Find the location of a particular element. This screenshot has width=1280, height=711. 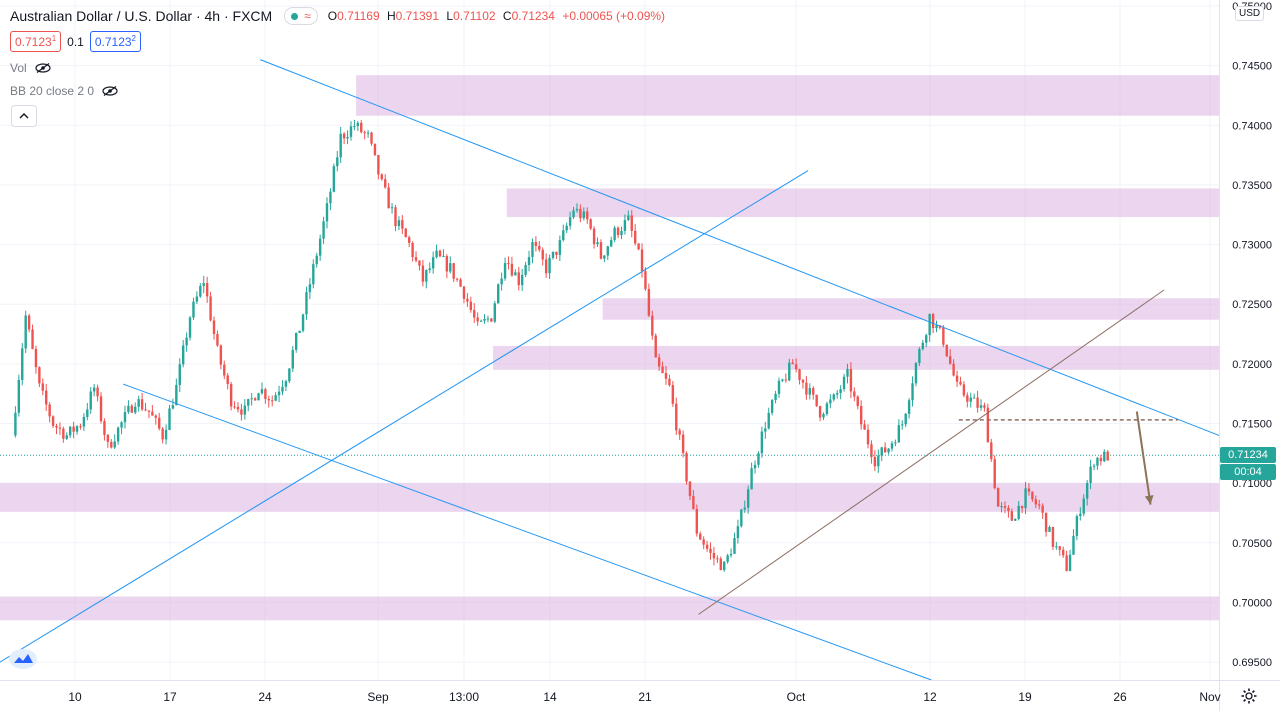

buy-price-button: 0.71232 is located at coordinates (115, 41).